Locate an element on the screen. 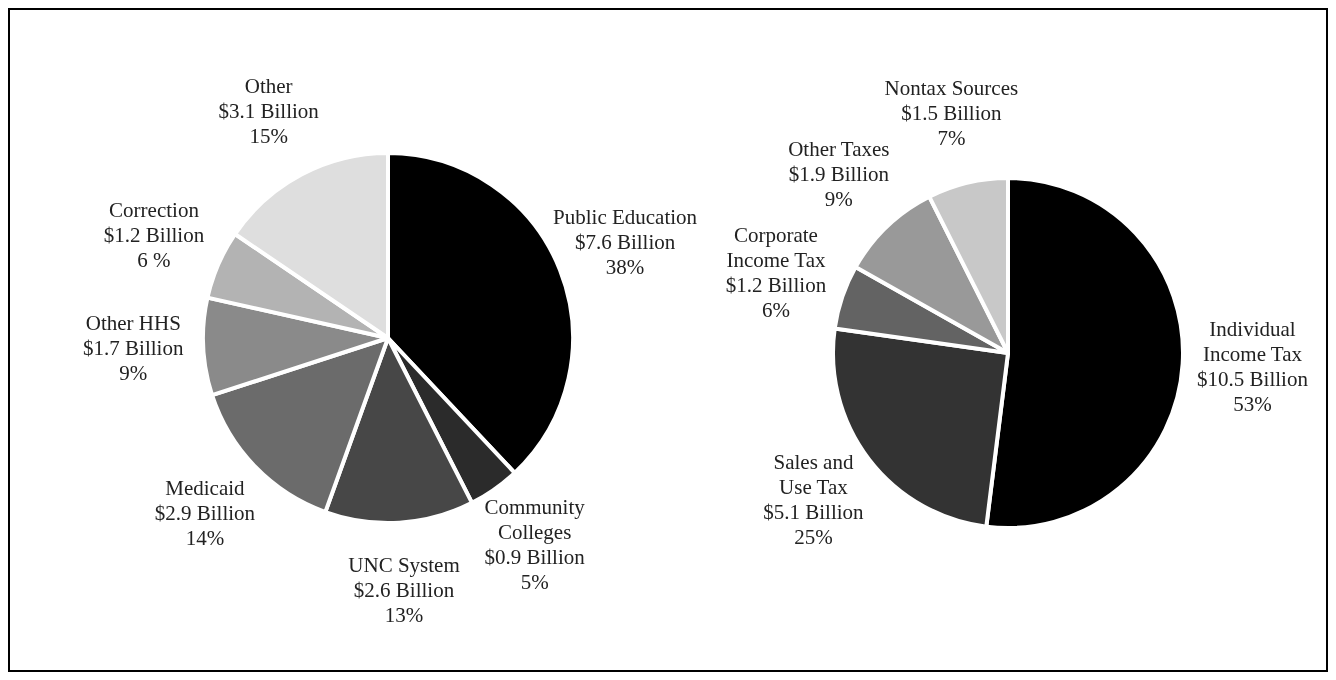  data-label: $1.7 Billion 9% is located at coordinates (133, 360).